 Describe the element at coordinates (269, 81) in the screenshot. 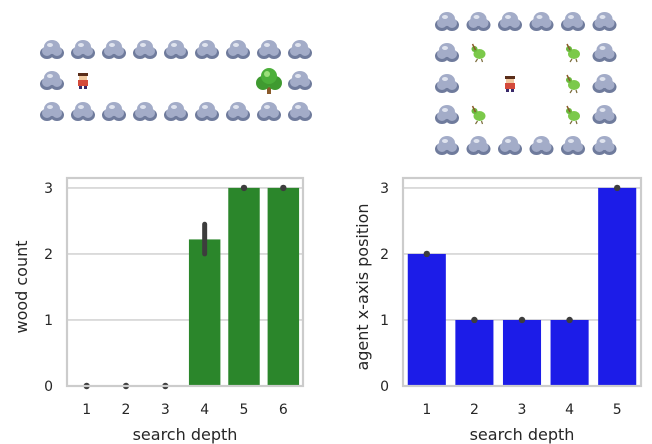

I see `tree-icon` at that location.